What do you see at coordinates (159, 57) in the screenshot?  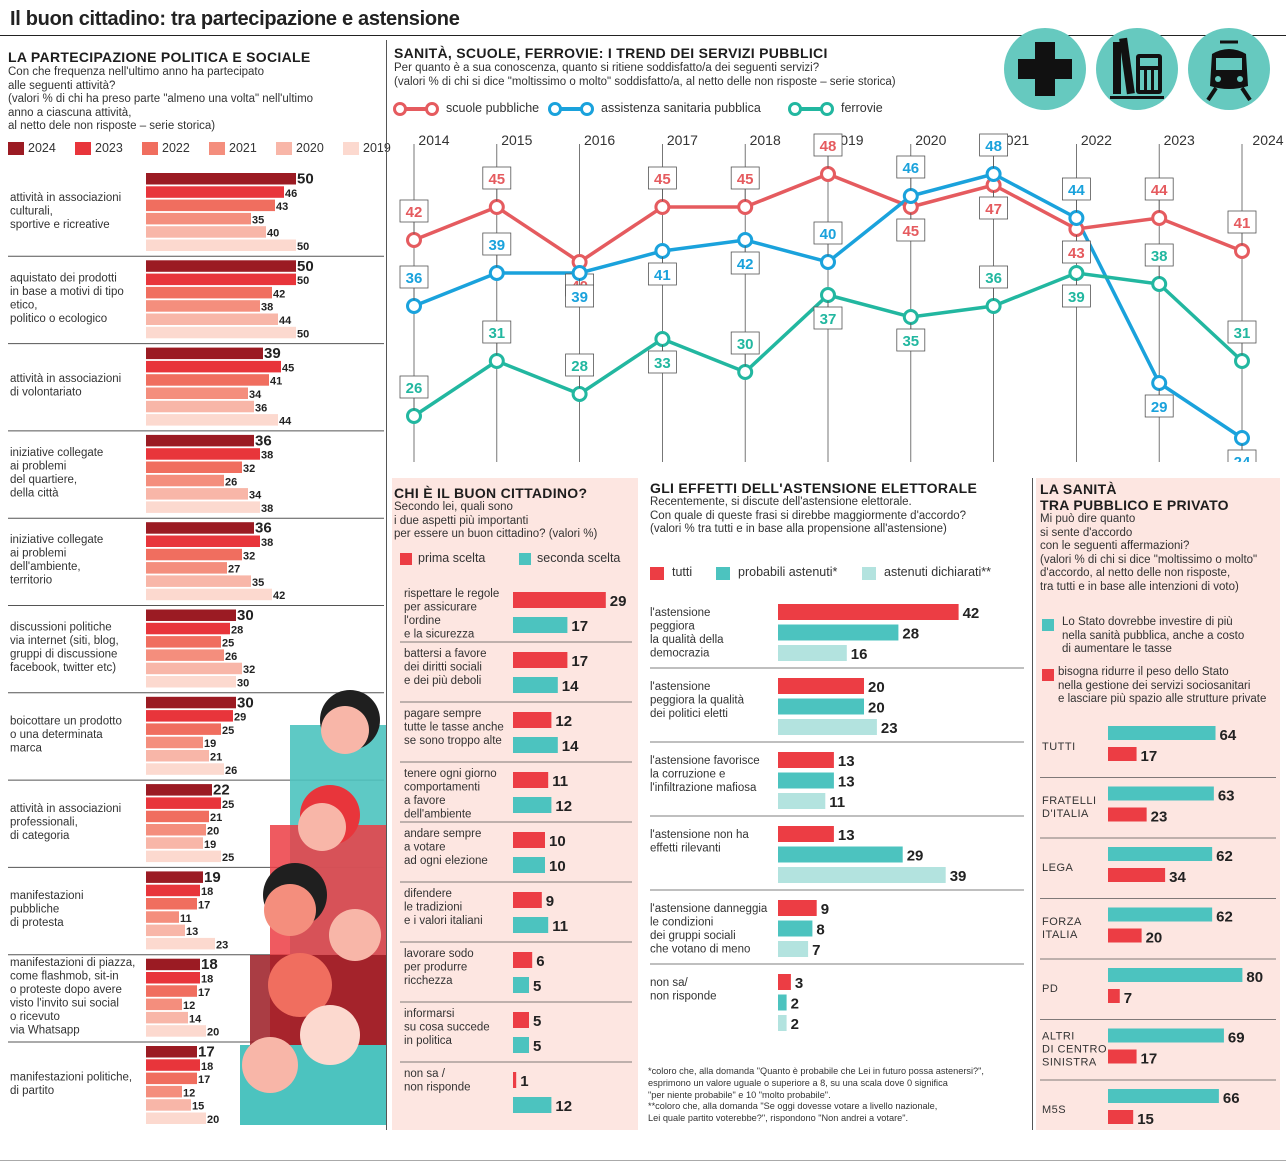 I see `participation-heading: LA PARTECIPAZIONE POLITICA E SOCIALE` at bounding box center [159, 57].